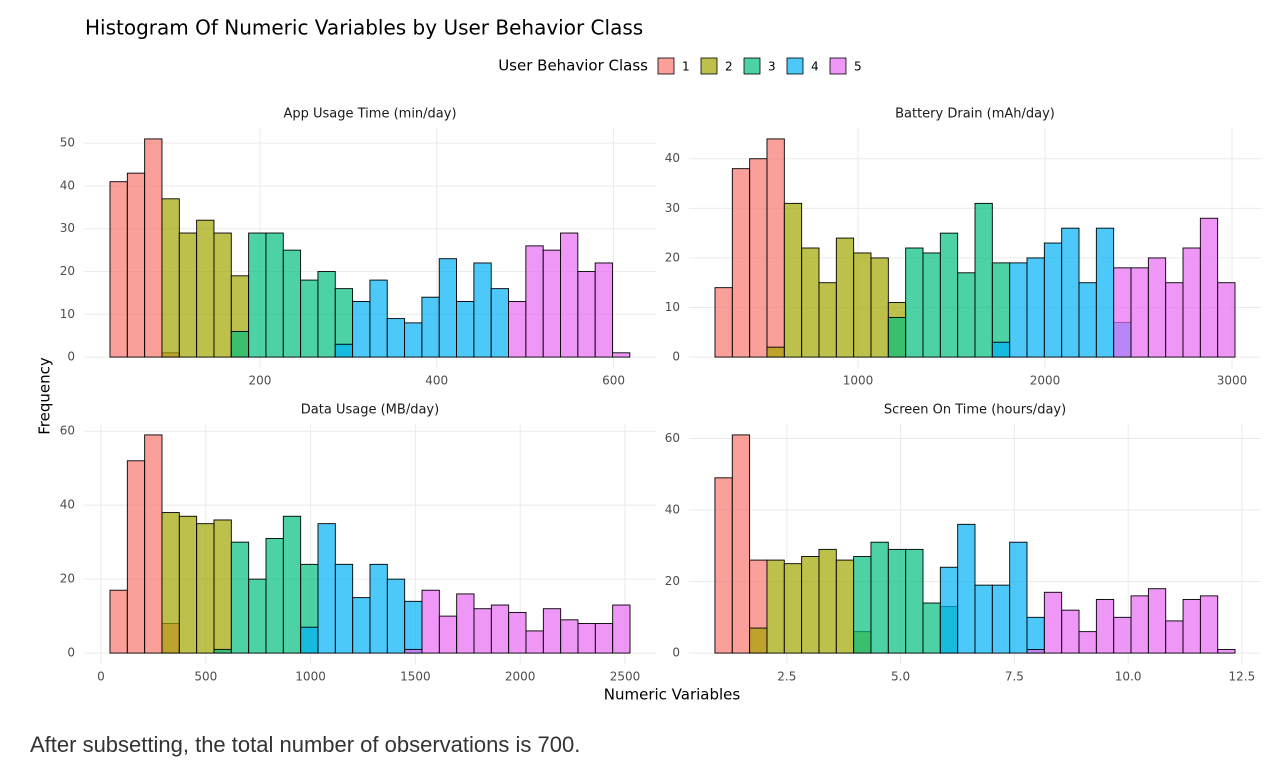 The image size is (1285, 760). What do you see at coordinates (672, 695) in the screenshot?
I see `x-axis-label: Numeric Variables` at bounding box center [672, 695].